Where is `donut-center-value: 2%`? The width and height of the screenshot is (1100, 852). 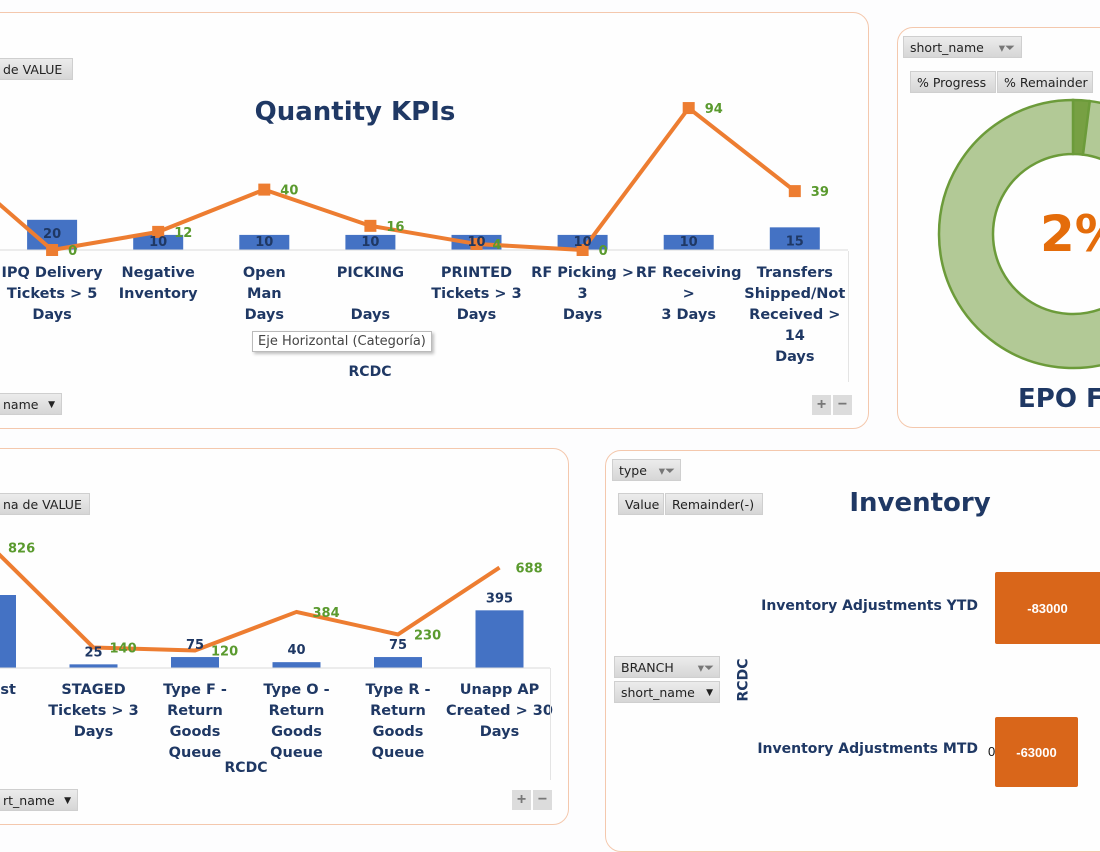 donut-center-value: 2% is located at coordinates (1070, 234).